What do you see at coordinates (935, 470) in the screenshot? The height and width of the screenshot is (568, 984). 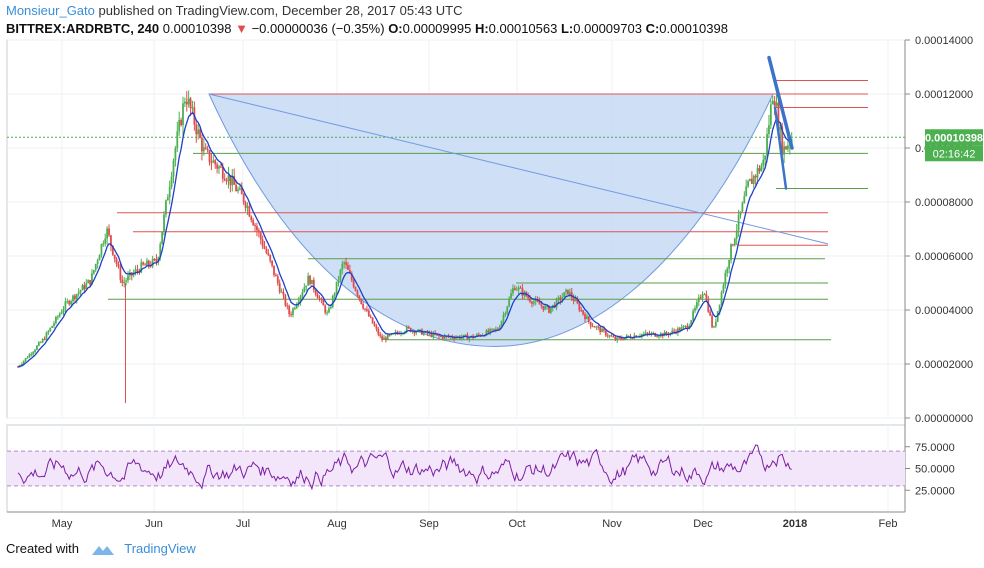 I see `rsi-tick-label: 50.0000` at bounding box center [935, 470].